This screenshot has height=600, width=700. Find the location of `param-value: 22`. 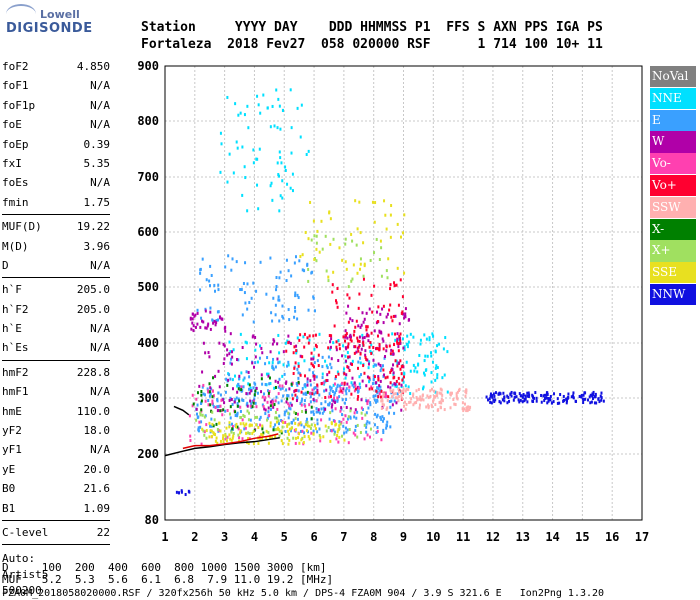

param-value: 22 is located at coordinates (103, 532).